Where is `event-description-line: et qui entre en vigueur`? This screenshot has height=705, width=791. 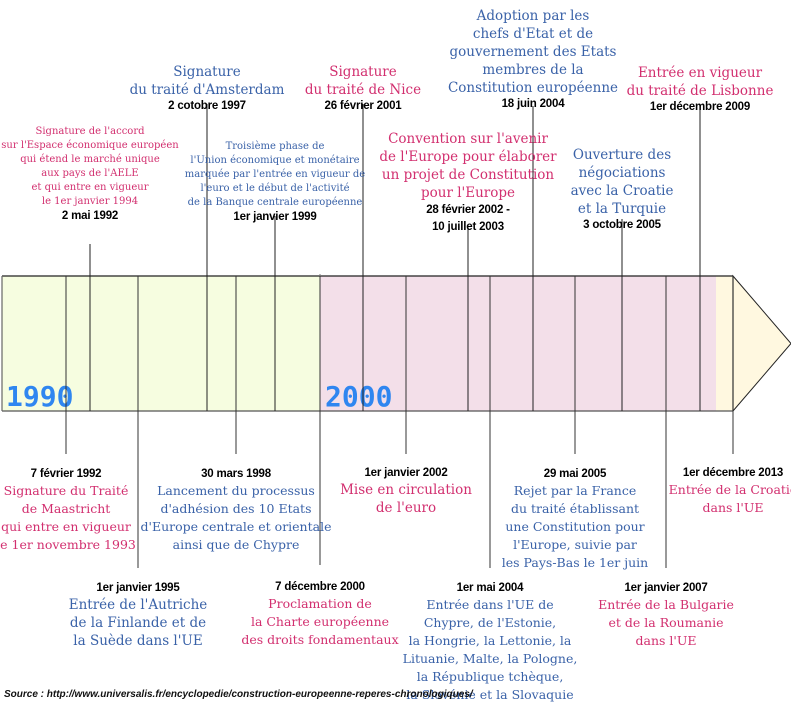 event-description-line: et qui entre en vigueur is located at coordinates (90, 187).